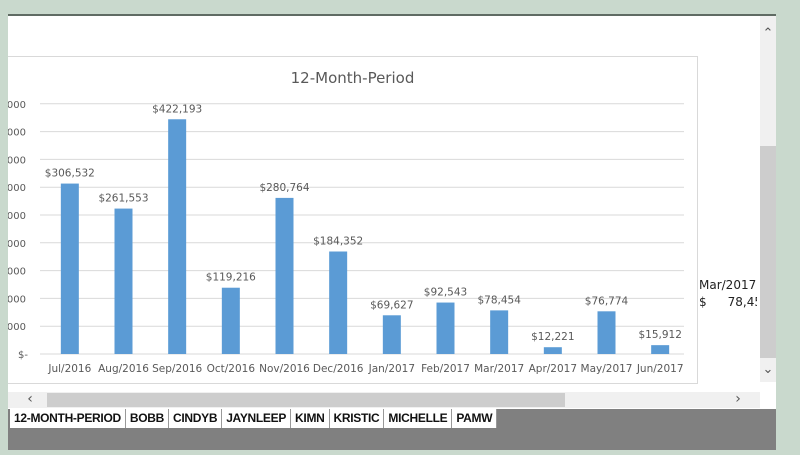 This screenshot has height=455, width=800. I want to click on sheet-tab-12-month-period: 12-MONTH-PERIOD, so click(68, 418).